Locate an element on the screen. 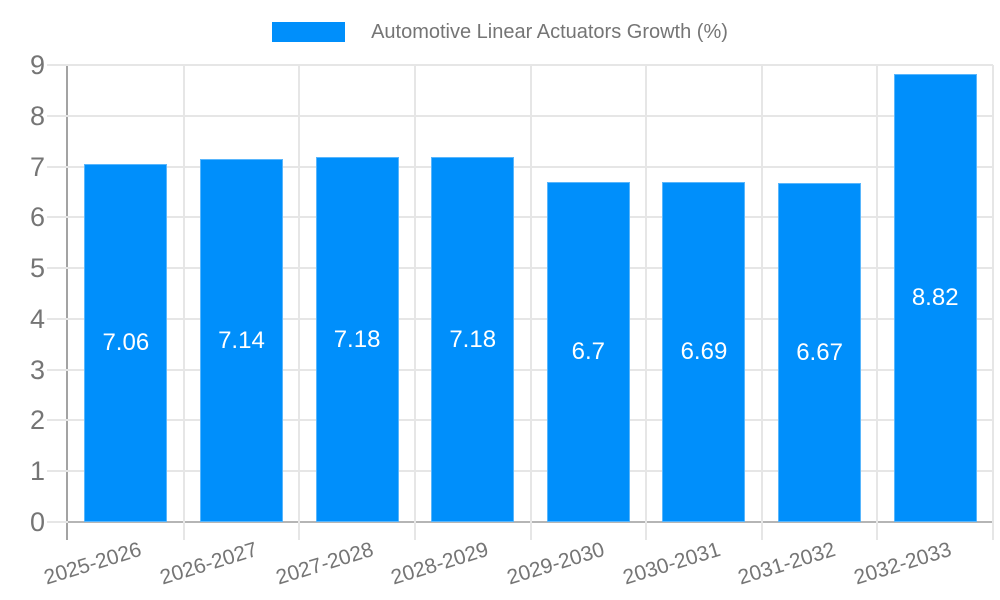 The height and width of the screenshot is (600, 1000). x-axis-label: 2029-2030 is located at coordinates (556, 564).